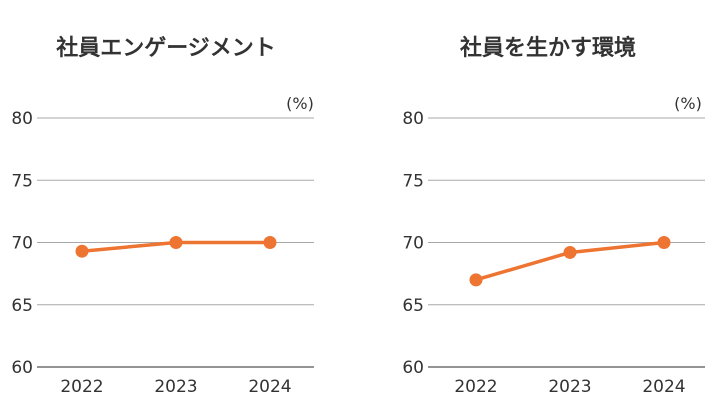  What do you see at coordinates (548, 48) in the screenshot?
I see `chart-title: 社員を生かす環境` at bounding box center [548, 48].